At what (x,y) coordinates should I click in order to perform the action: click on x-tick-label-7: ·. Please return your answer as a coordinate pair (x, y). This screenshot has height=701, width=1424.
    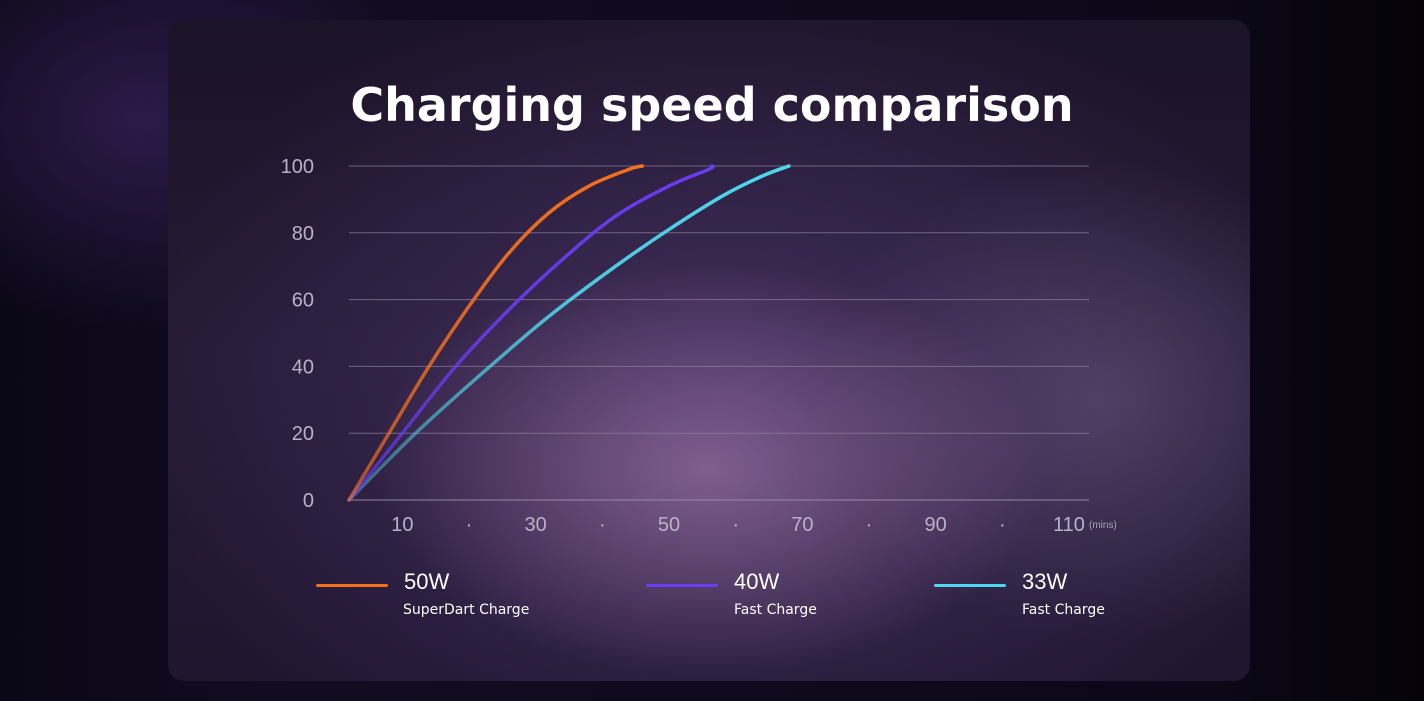
    Looking at the image, I should click on (869, 525).